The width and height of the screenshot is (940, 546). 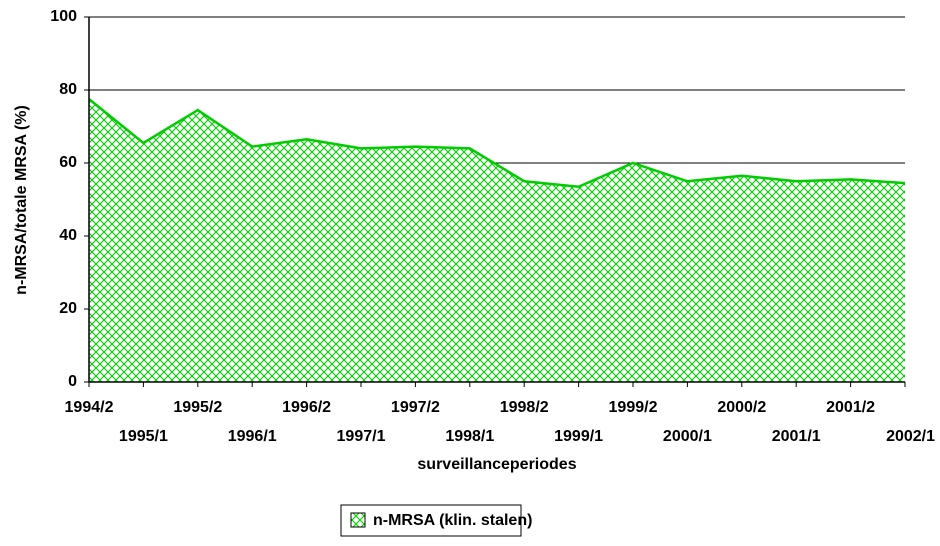 What do you see at coordinates (469, 436) in the screenshot?
I see `x-tick-label: 1998/1` at bounding box center [469, 436].